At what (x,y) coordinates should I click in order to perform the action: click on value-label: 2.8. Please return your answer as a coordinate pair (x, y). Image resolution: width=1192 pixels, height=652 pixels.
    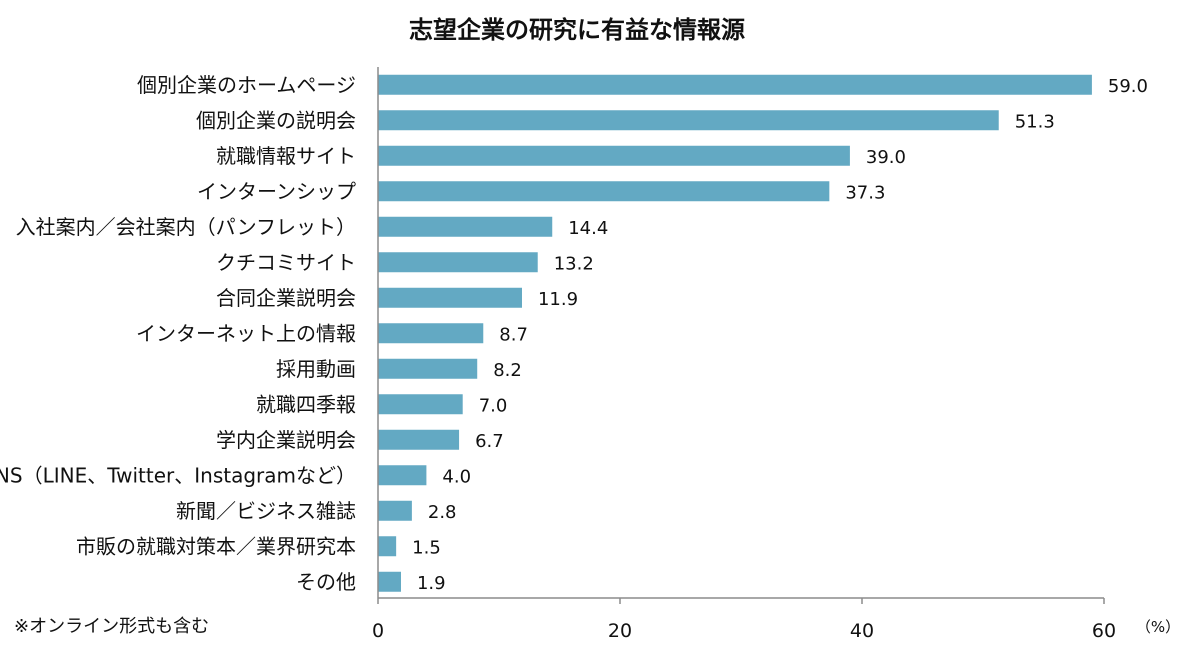
    Looking at the image, I should click on (442, 512).